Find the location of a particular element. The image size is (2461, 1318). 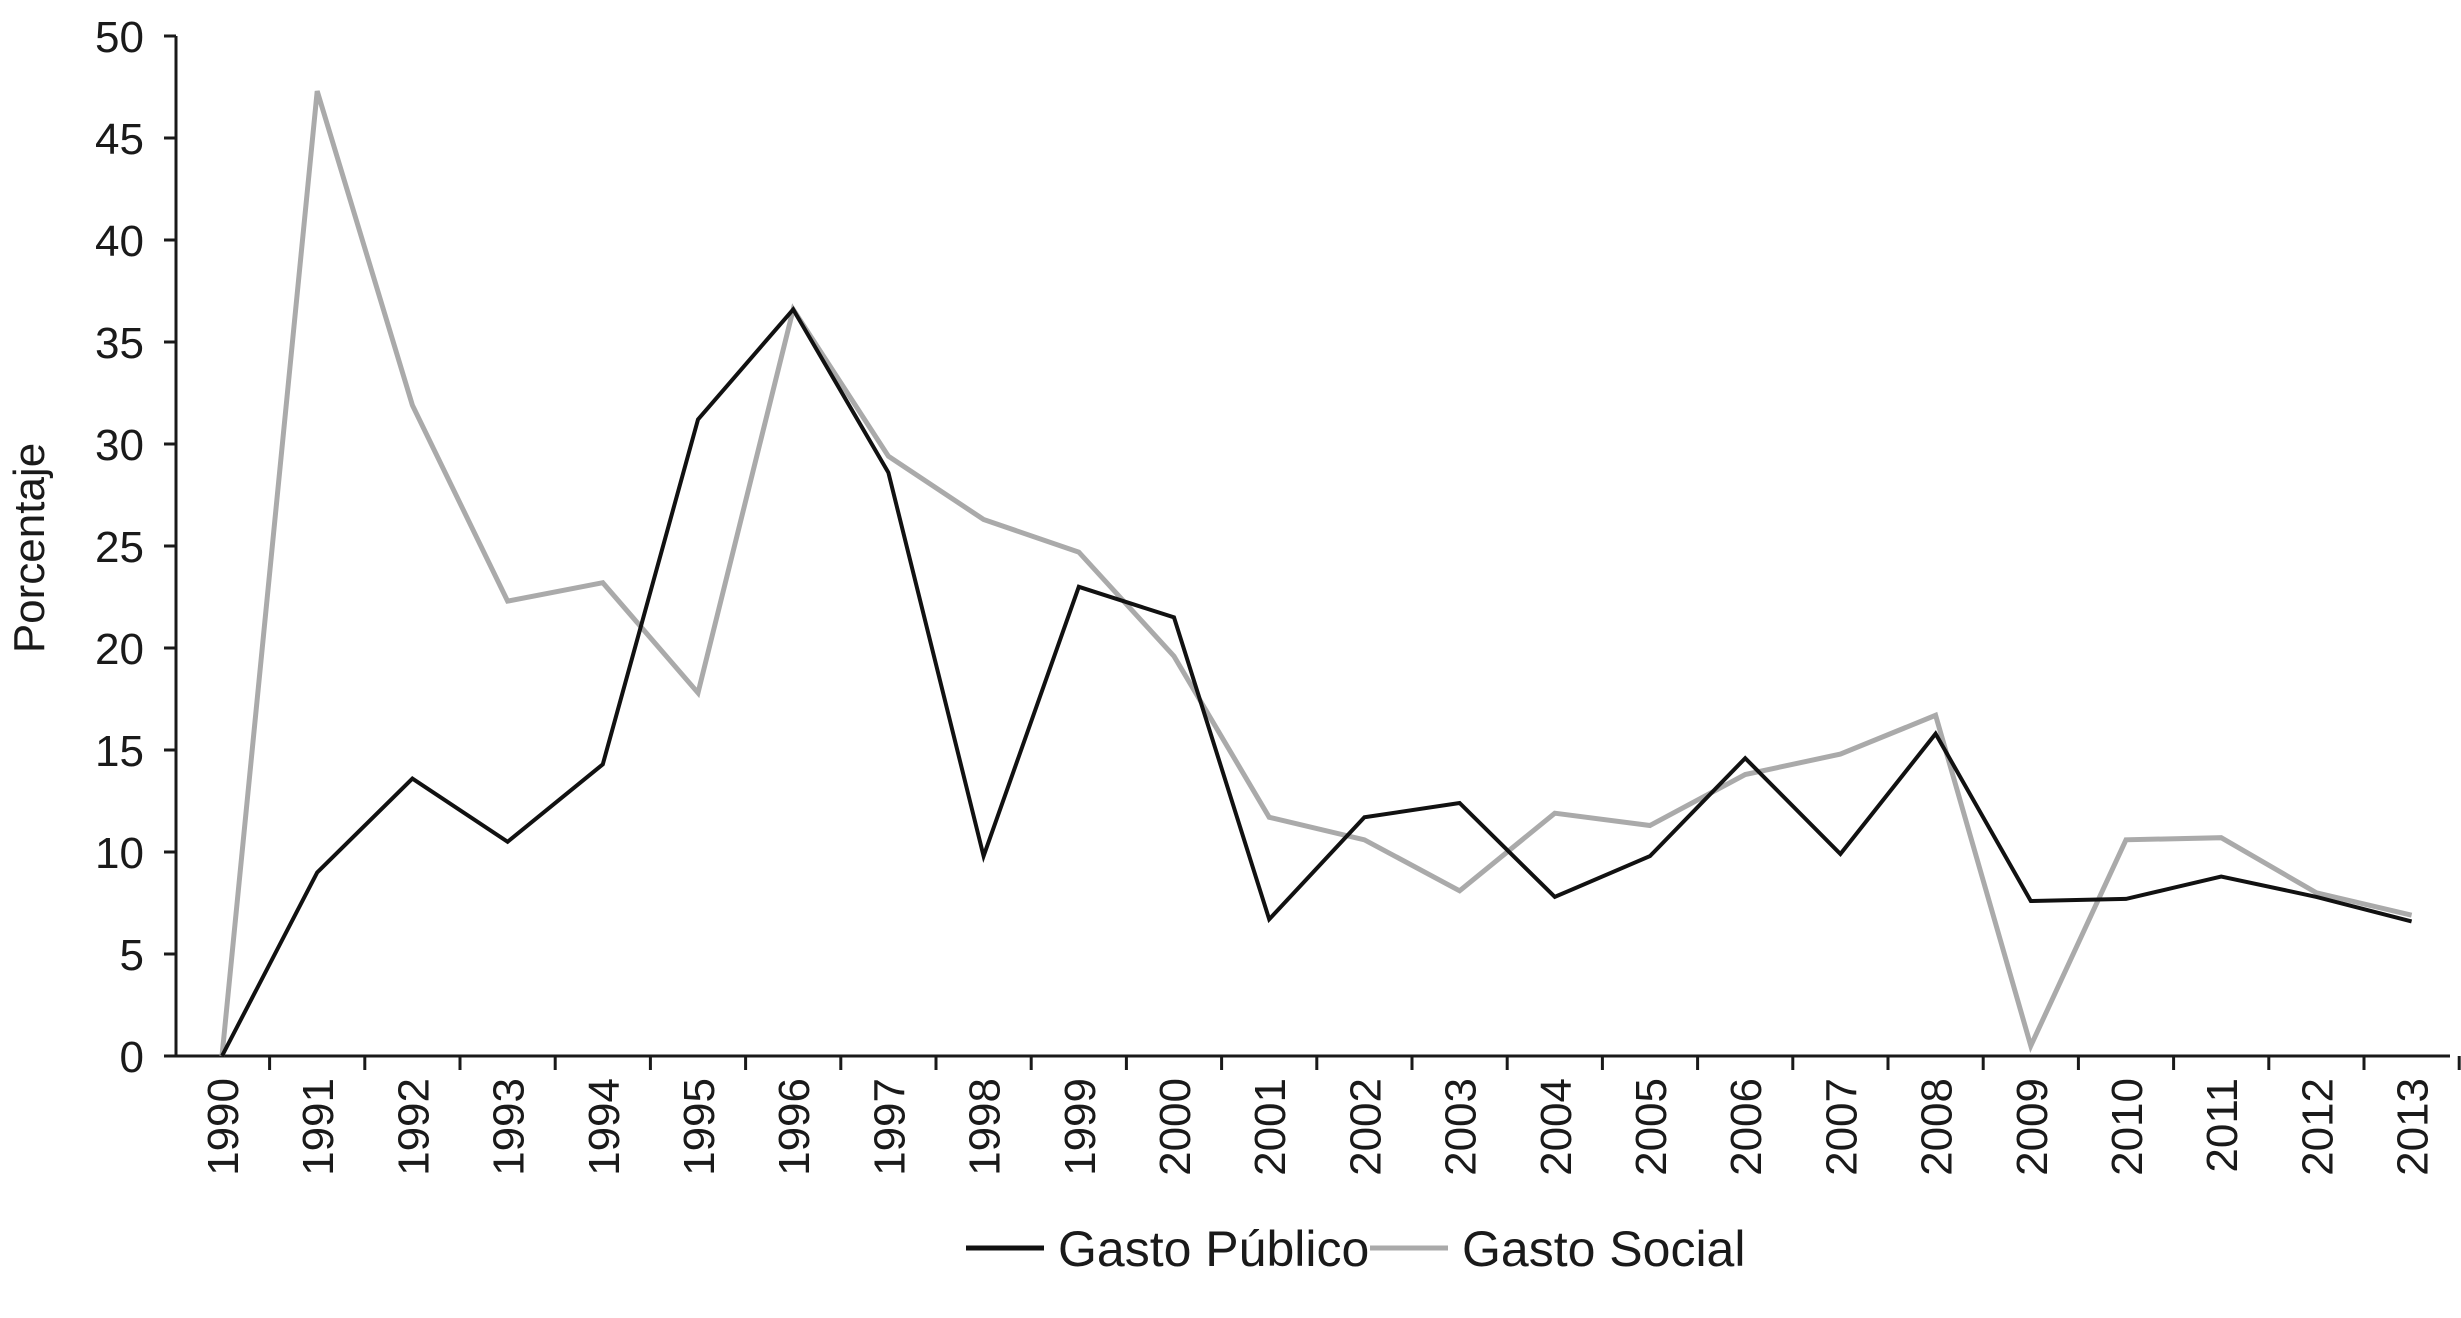

x-tick-label: 2010 is located at coordinates (2127, 1127).